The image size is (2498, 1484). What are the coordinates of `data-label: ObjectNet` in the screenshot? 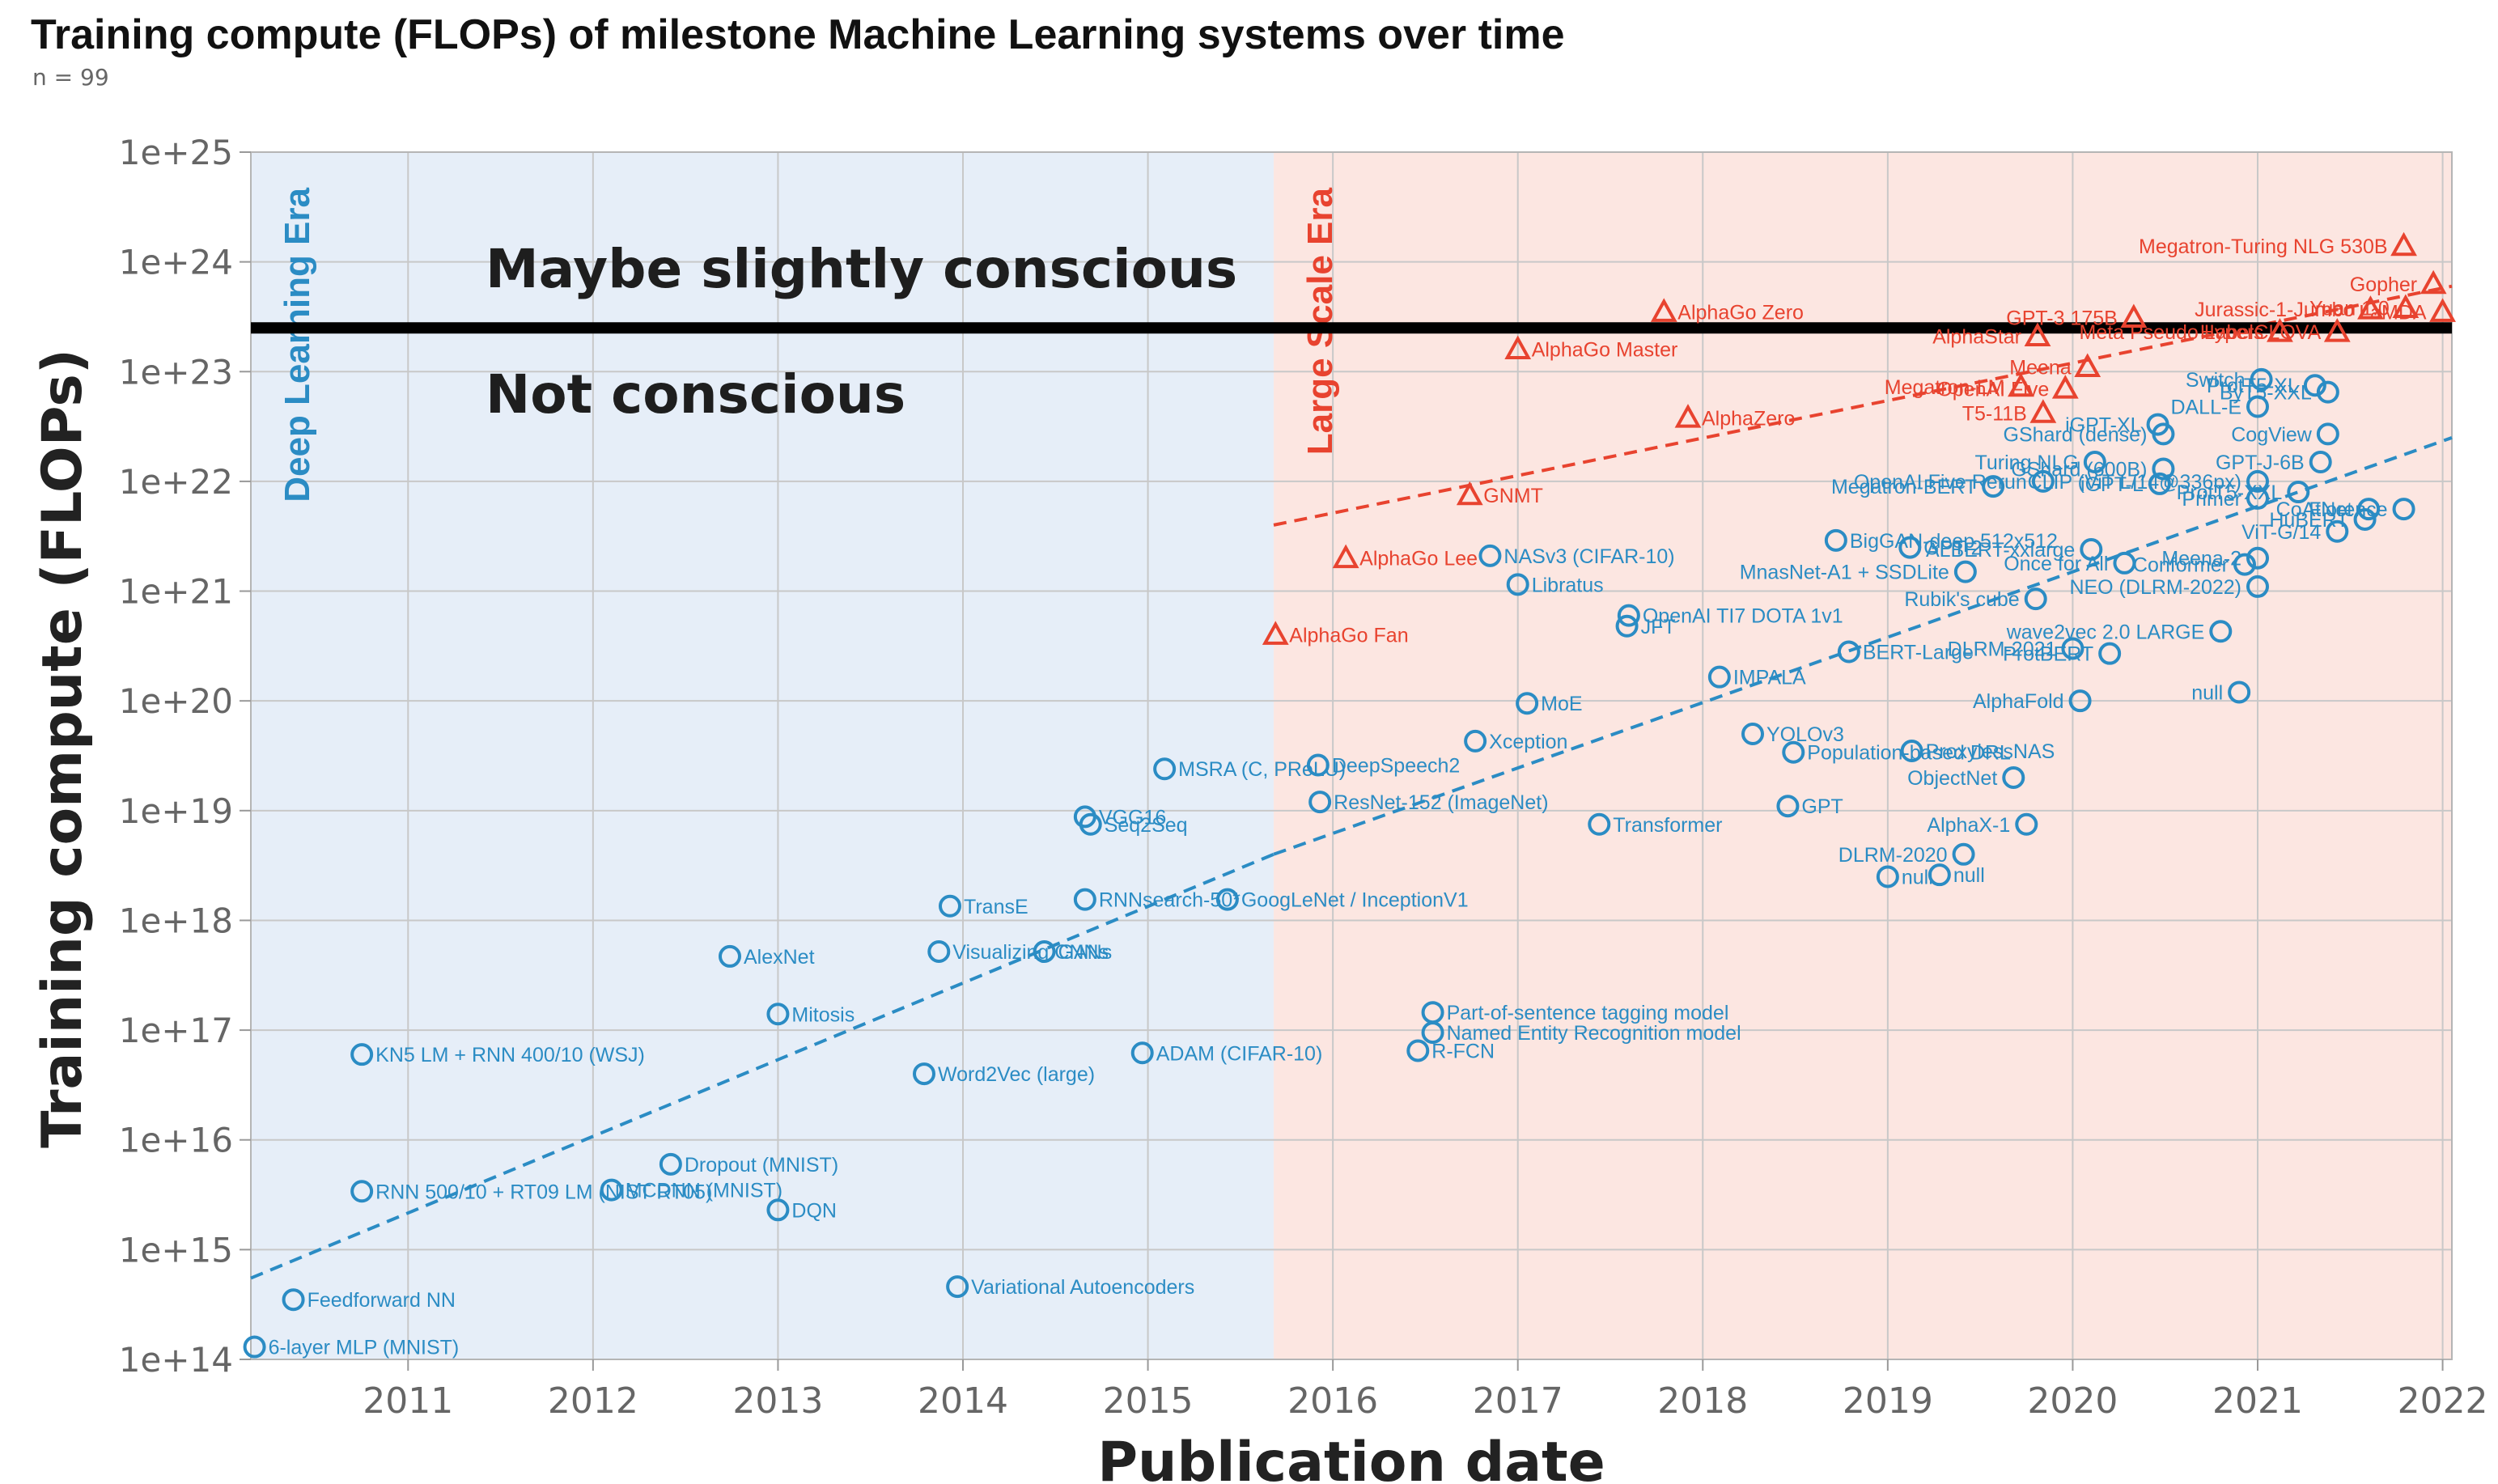 It's located at (1952, 778).